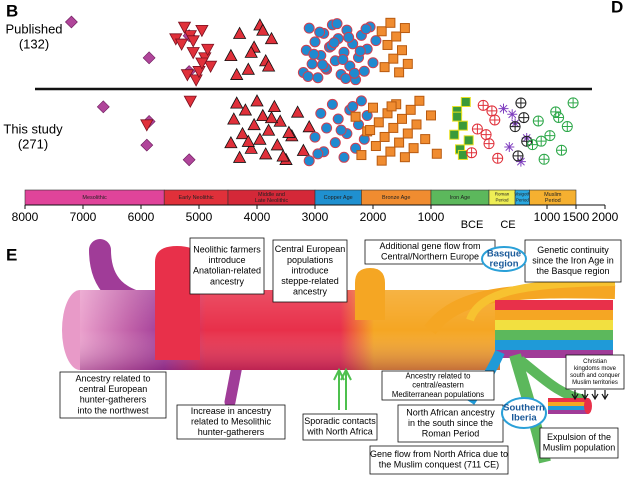  Describe the element at coordinates (338, 198) in the screenshot. I see `period-label: Copper Age` at that location.